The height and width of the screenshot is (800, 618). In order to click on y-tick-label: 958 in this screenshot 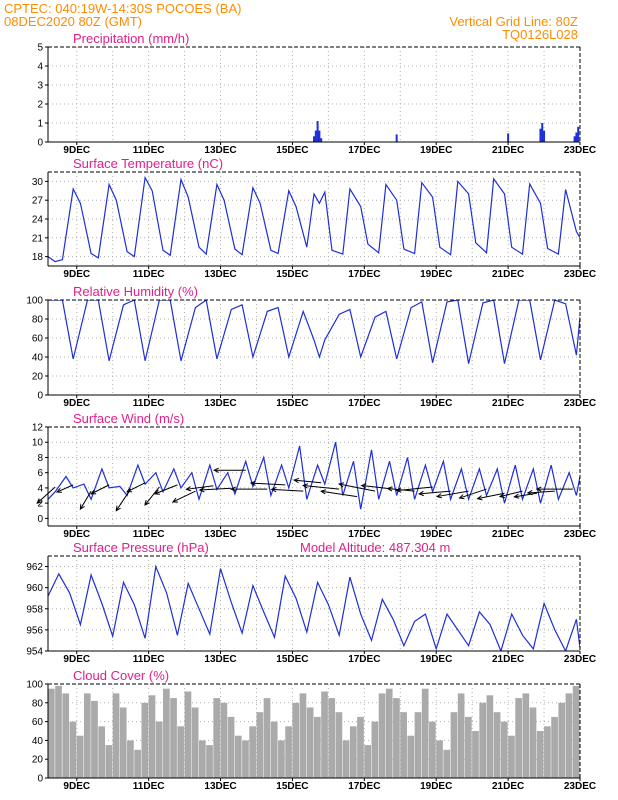, I will do `click(34, 609)`.